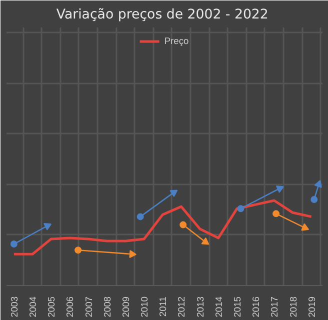 The image size is (328, 320). I want to click on x-tick-label: 2007, so click(89, 307).